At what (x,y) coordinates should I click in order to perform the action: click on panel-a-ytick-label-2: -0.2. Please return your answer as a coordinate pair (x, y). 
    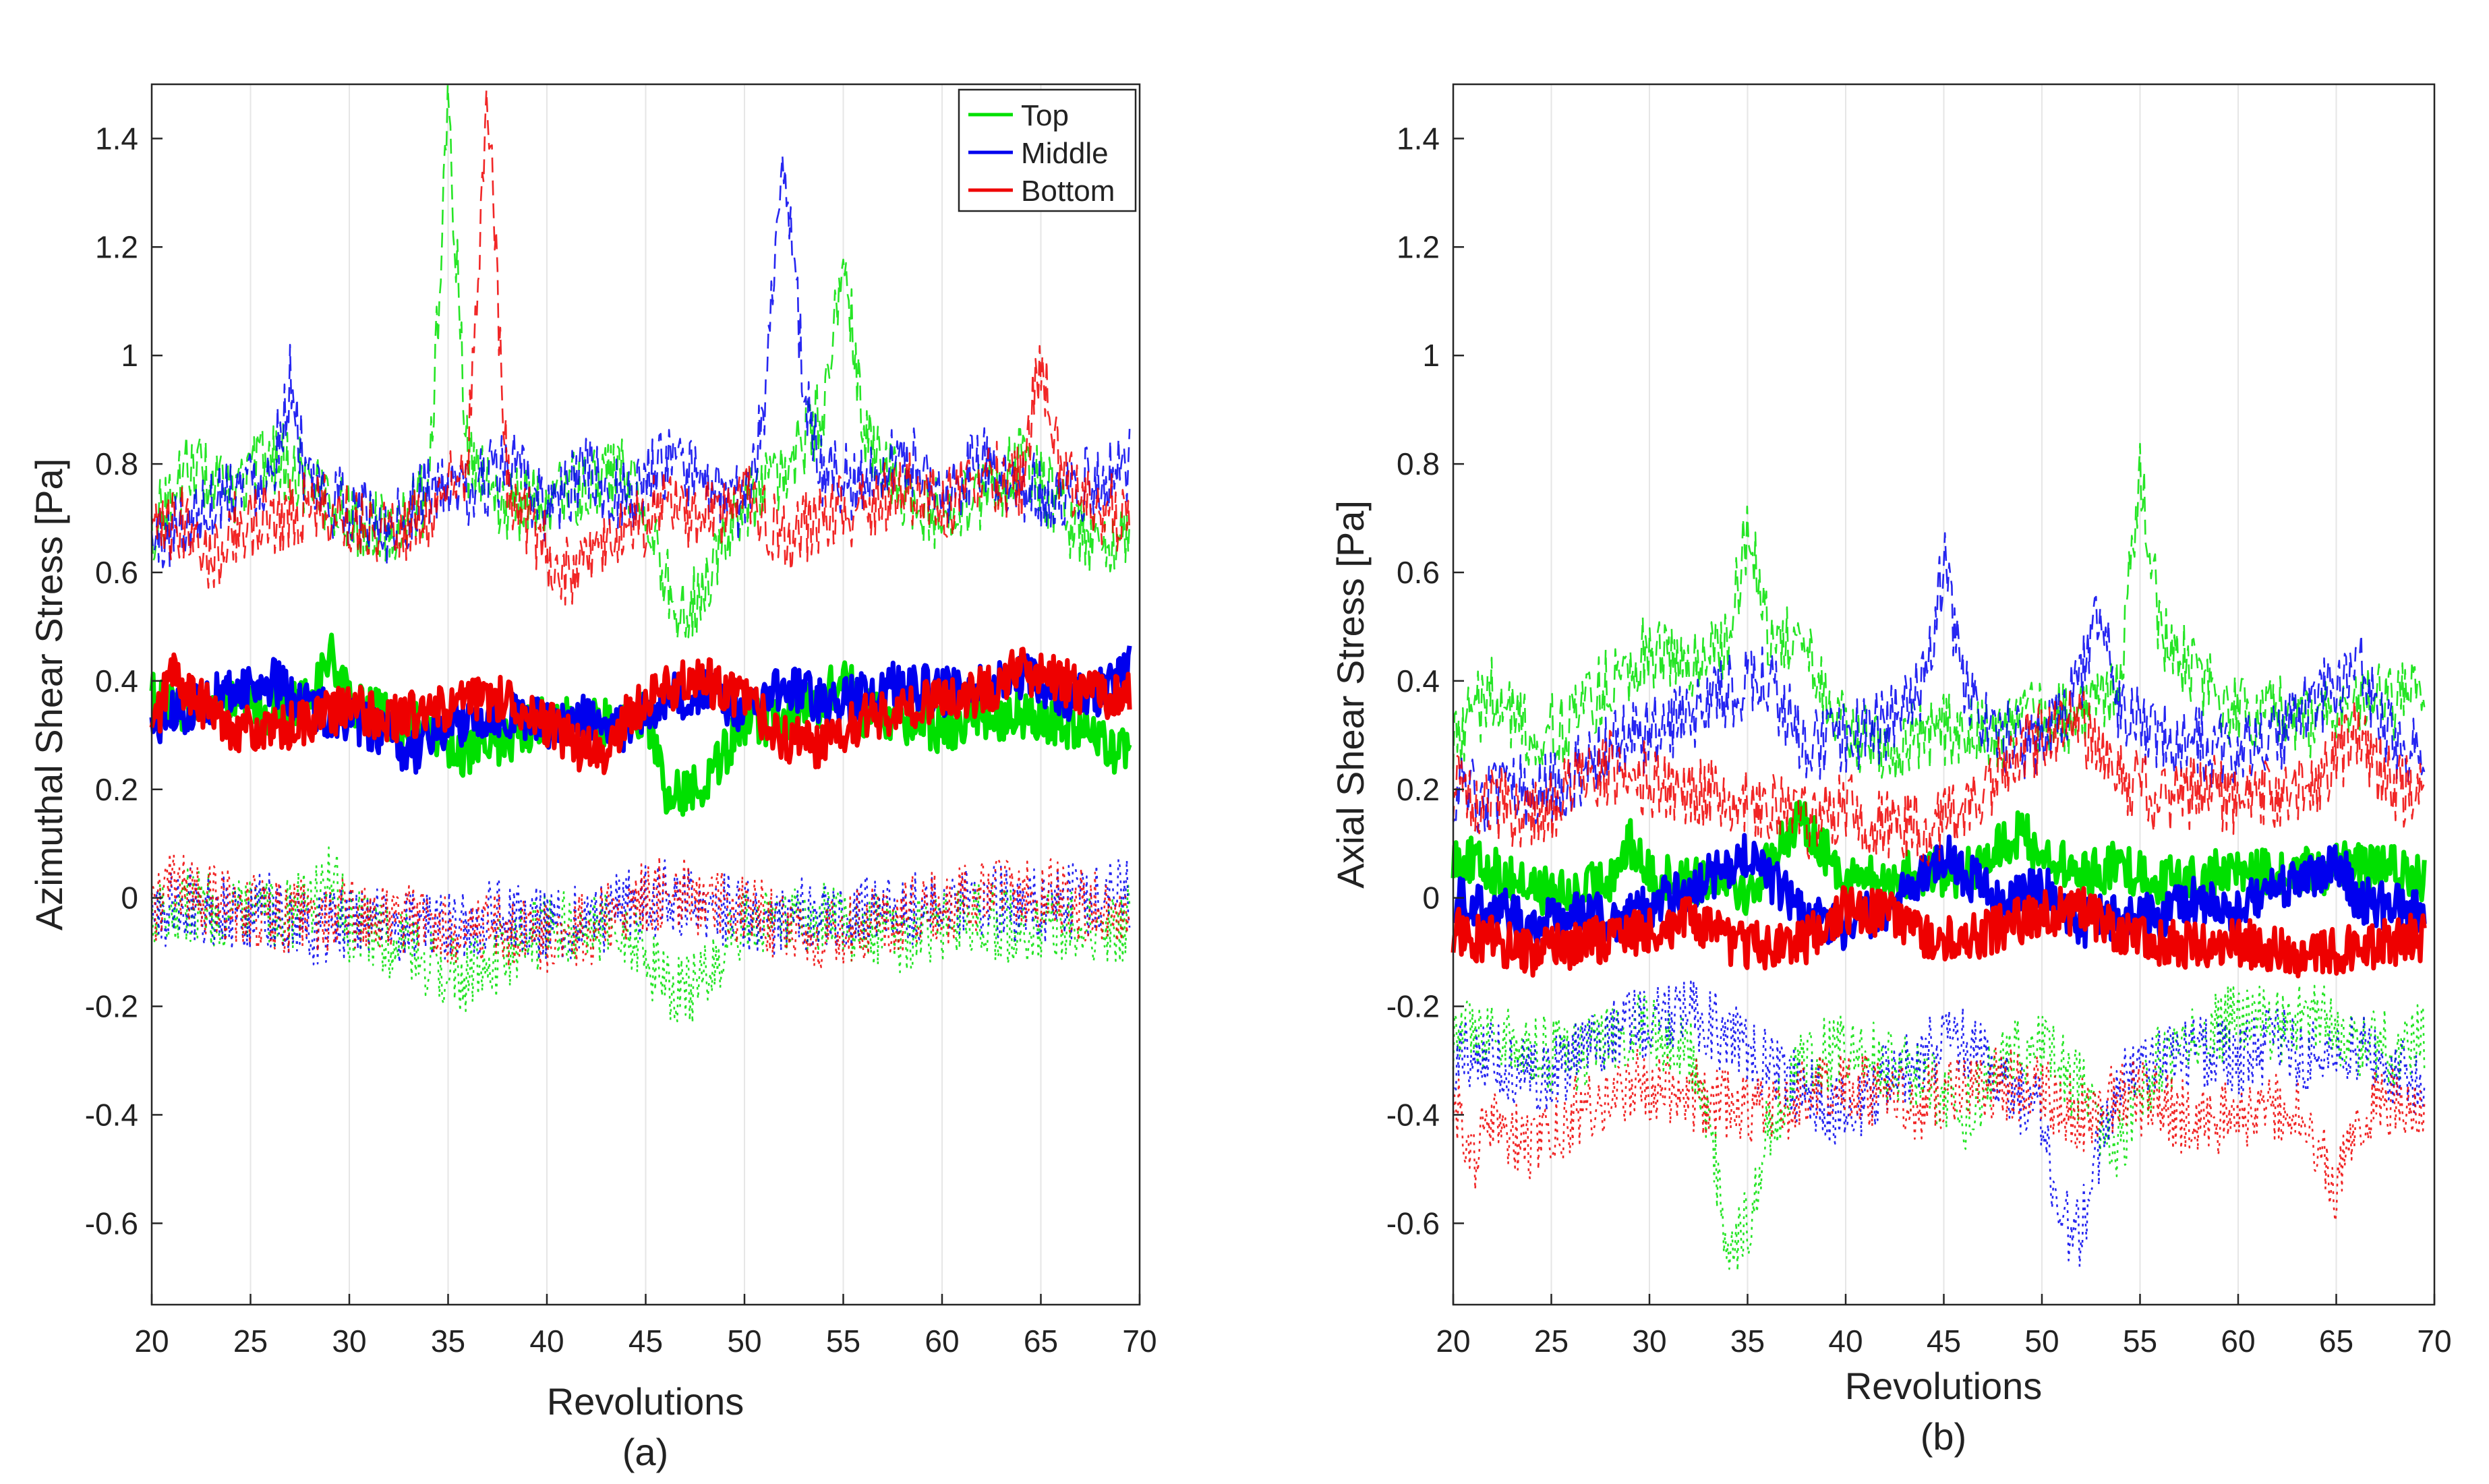
    Looking at the image, I should click on (111, 1006).